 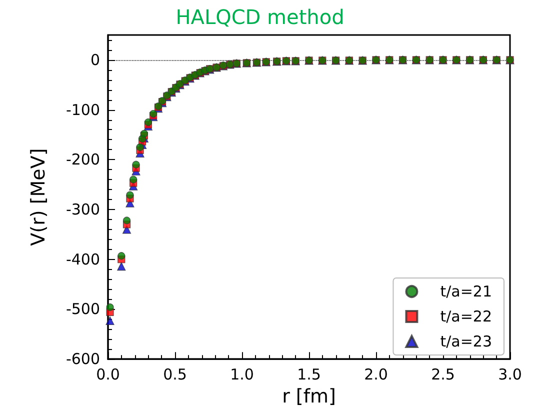 What do you see at coordinates (466, 317) in the screenshot?
I see `legend-label: t/a=22` at bounding box center [466, 317].